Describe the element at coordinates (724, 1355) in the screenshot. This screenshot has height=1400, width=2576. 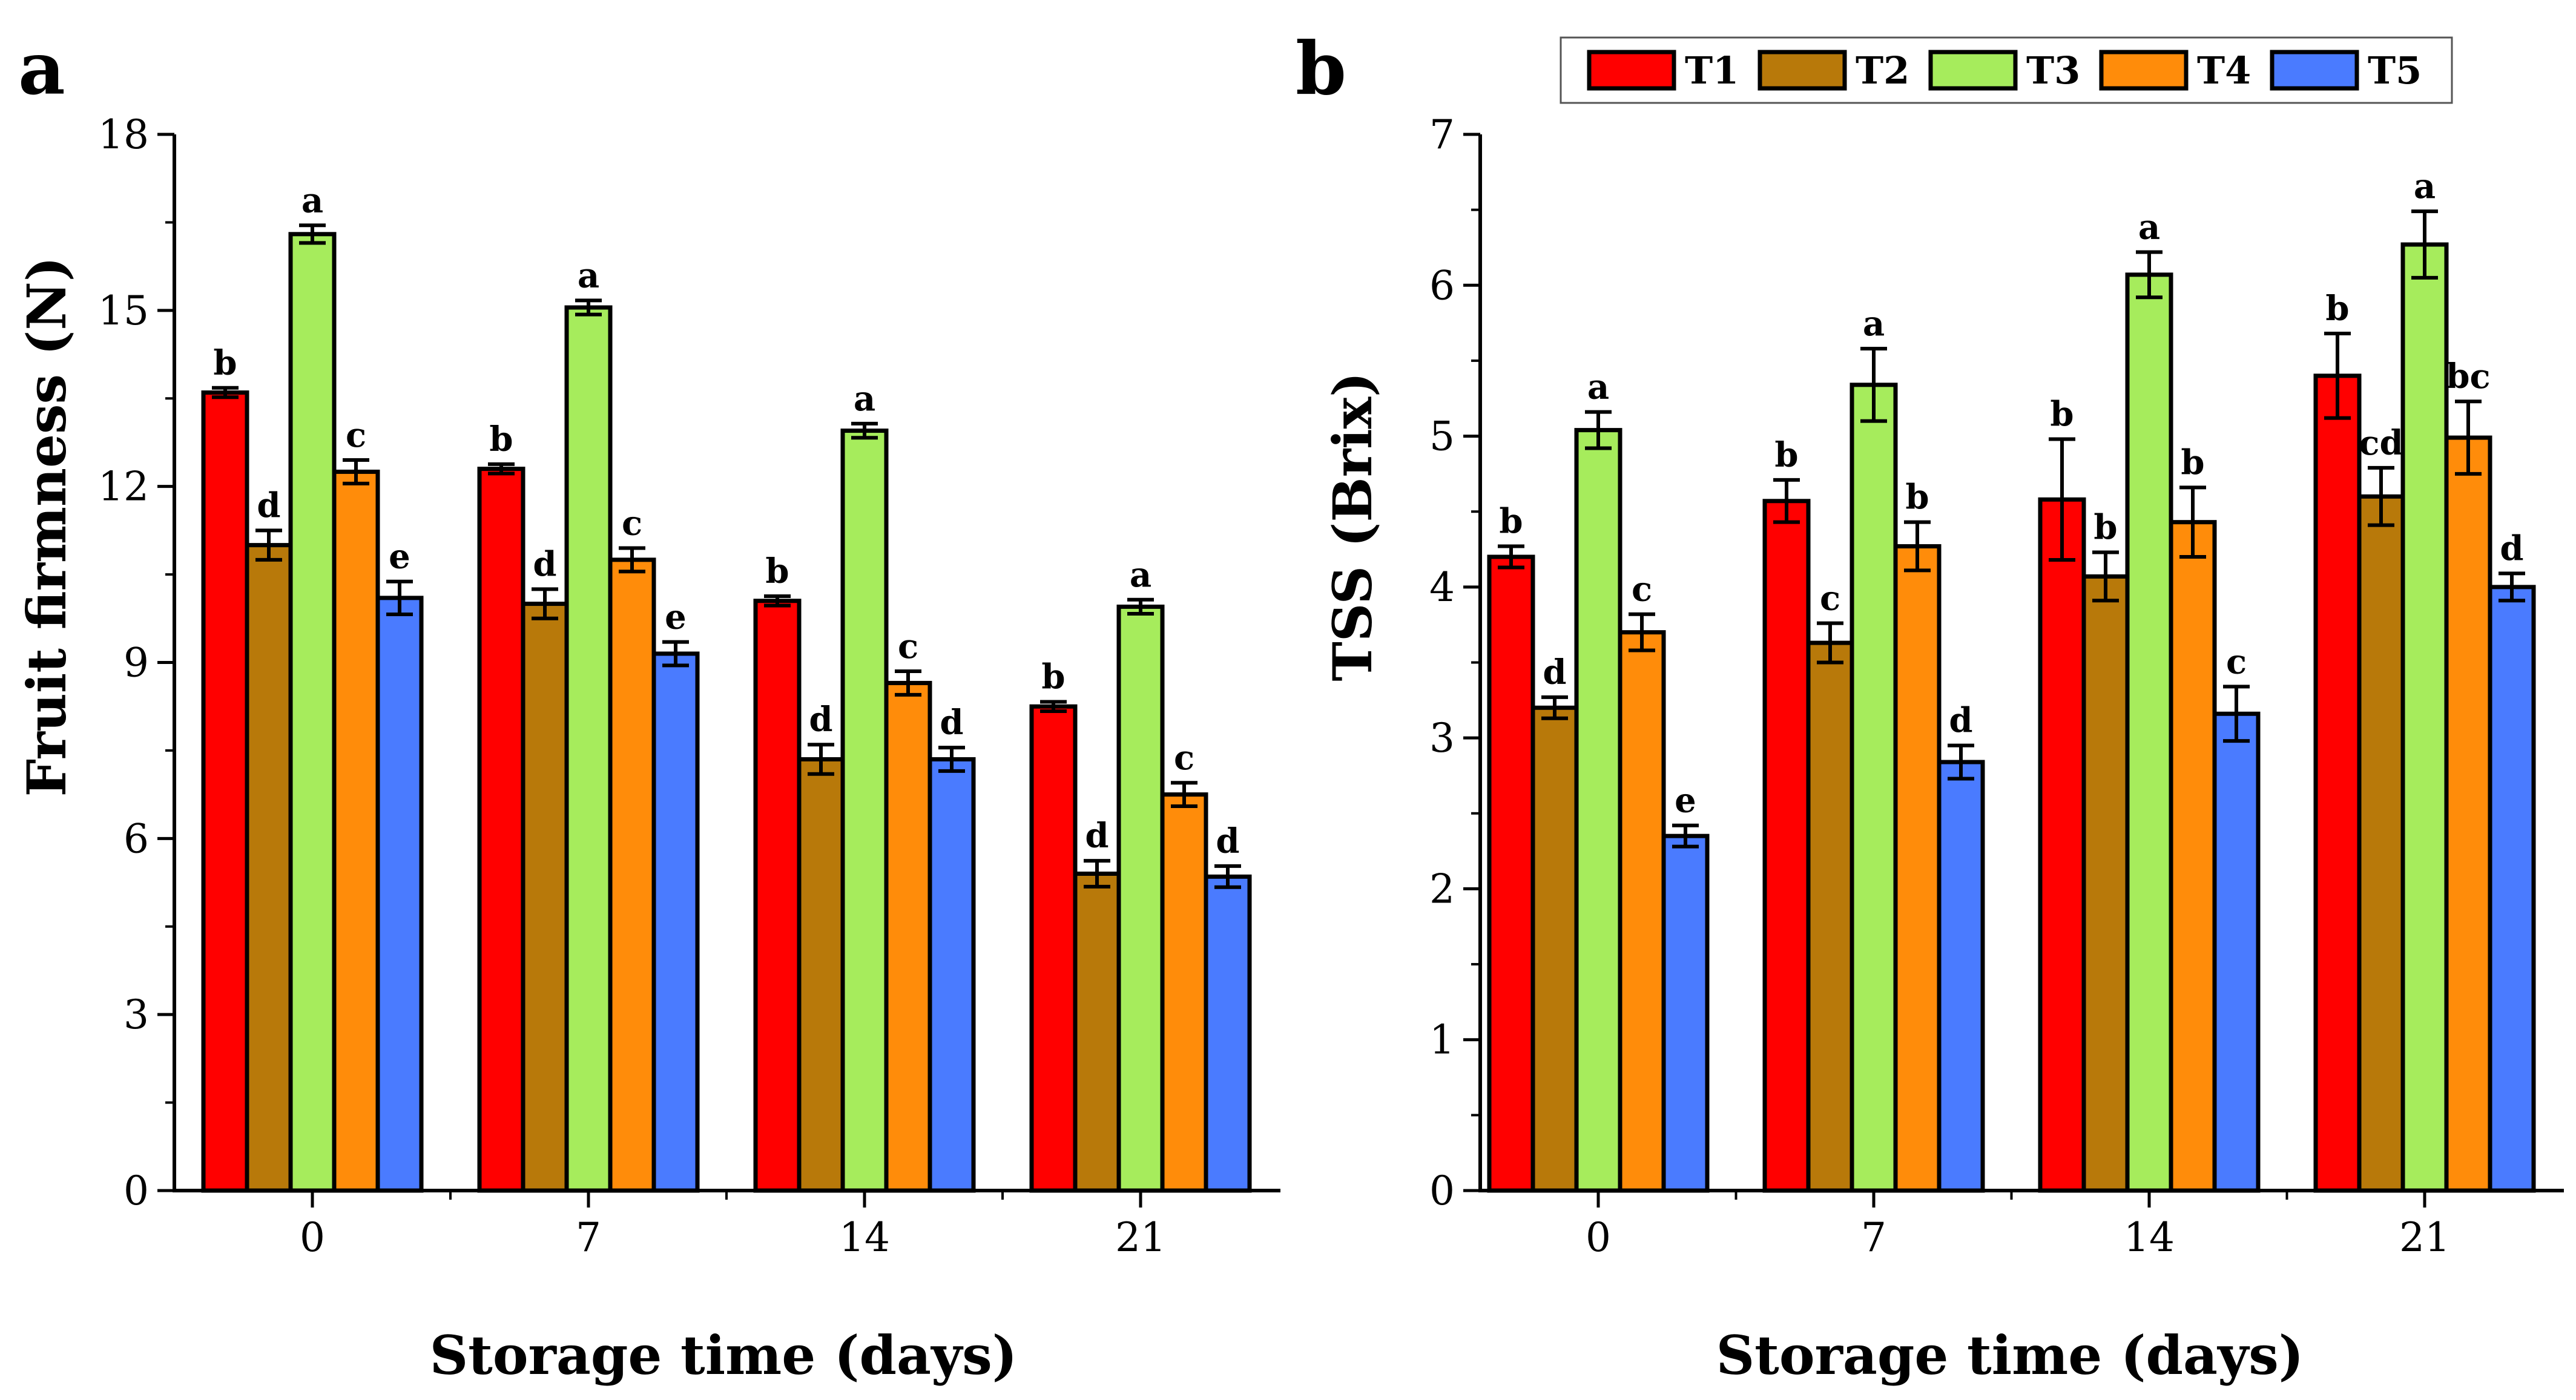
I see `panel-a-x-axis-title: Storage time (days)` at that location.